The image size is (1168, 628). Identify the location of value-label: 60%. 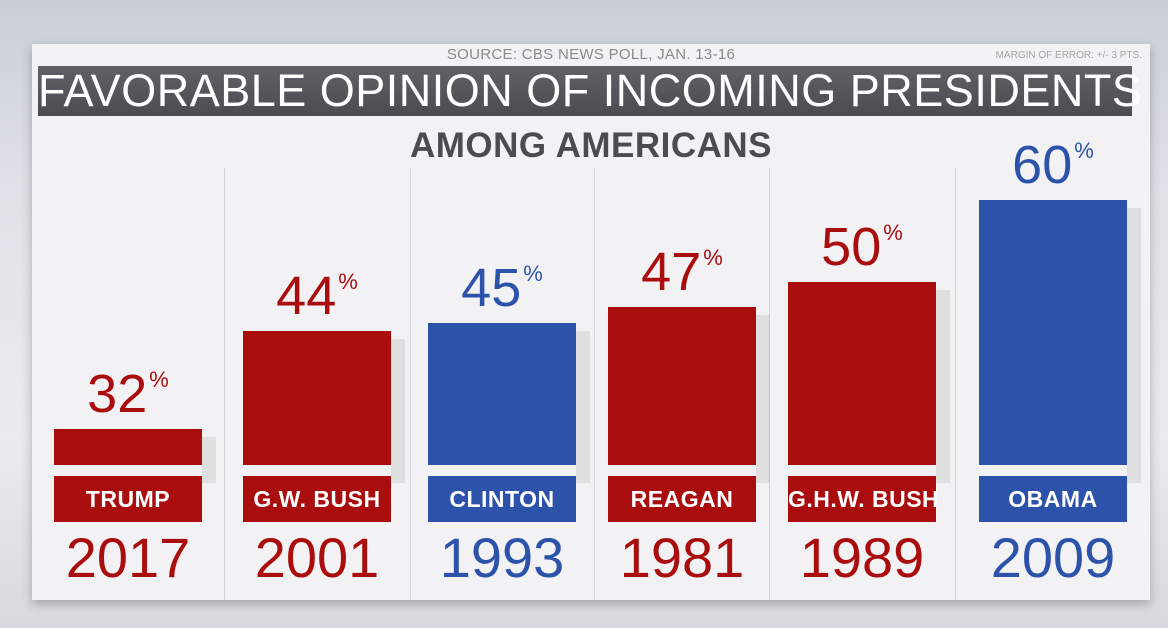
(1053, 165).